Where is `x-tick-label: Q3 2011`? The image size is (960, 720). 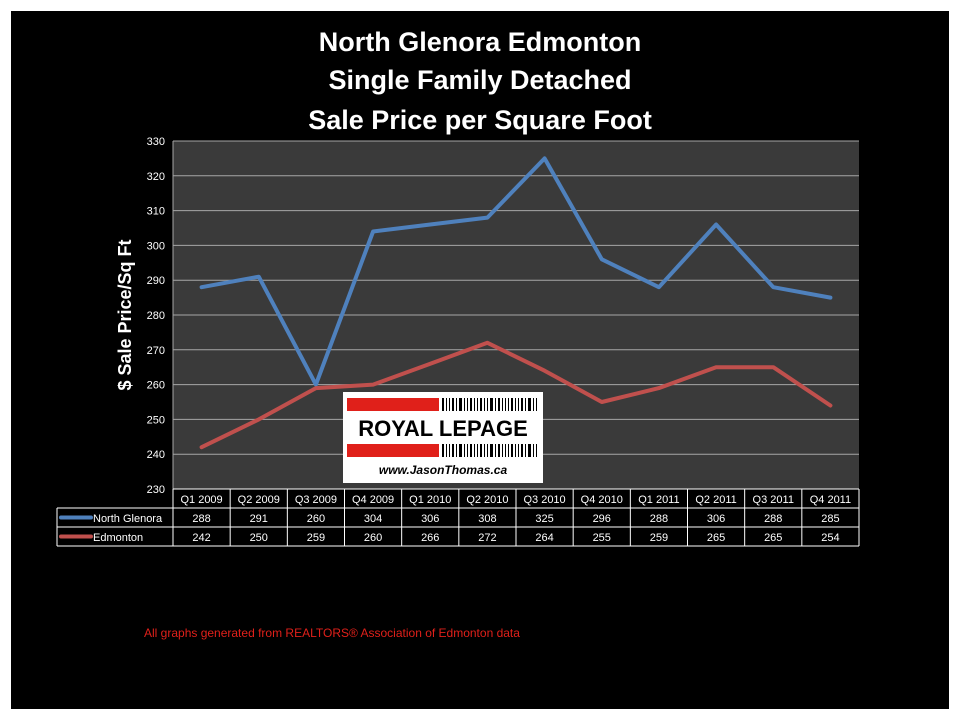 x-tick-label: Q3 2011 is located at coordinates (773, 500).